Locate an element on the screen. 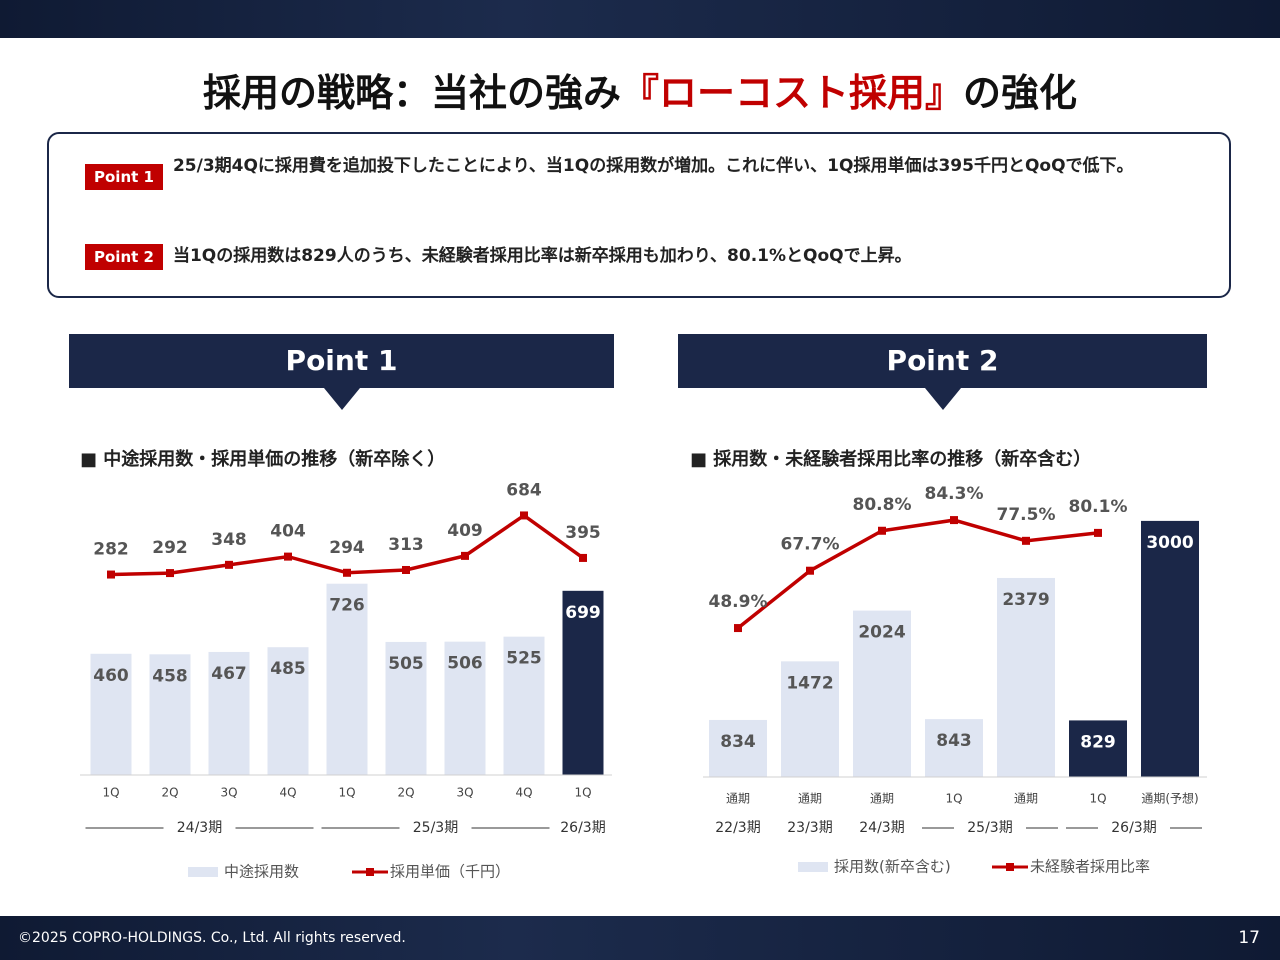 The image size is (1280, 960). bar-value-label: 2024 is located at coordinates (881, 633).